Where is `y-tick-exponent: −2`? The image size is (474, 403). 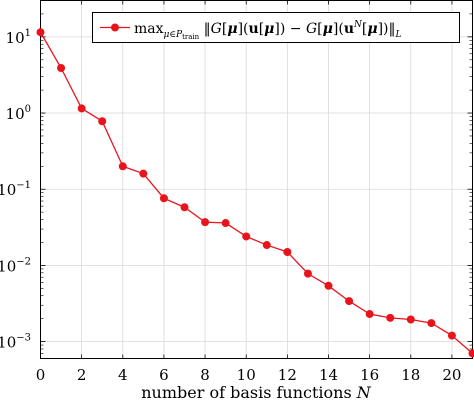 y-tick-exponent: −2 is located at coordinates (23, 261).